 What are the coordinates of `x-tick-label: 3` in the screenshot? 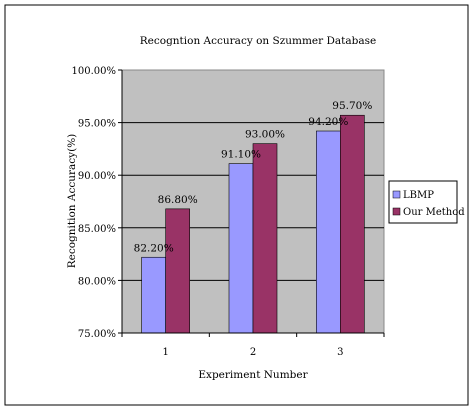 It's located at (340, 352).